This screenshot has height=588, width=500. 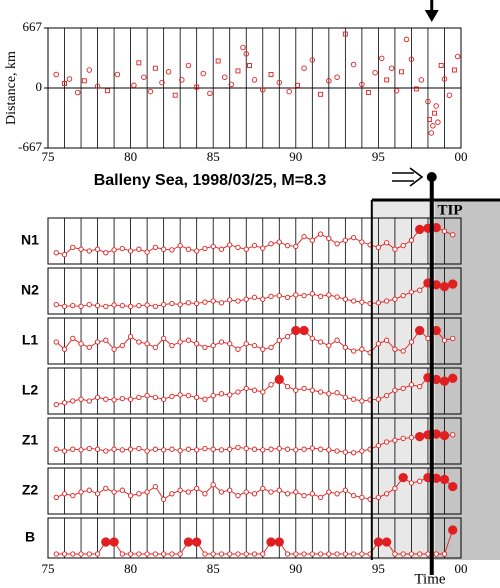 What do you see at coordinates (213, 568) in the screenshot?
I see `x-tick-label: 85` at bounding box center [213, 568].